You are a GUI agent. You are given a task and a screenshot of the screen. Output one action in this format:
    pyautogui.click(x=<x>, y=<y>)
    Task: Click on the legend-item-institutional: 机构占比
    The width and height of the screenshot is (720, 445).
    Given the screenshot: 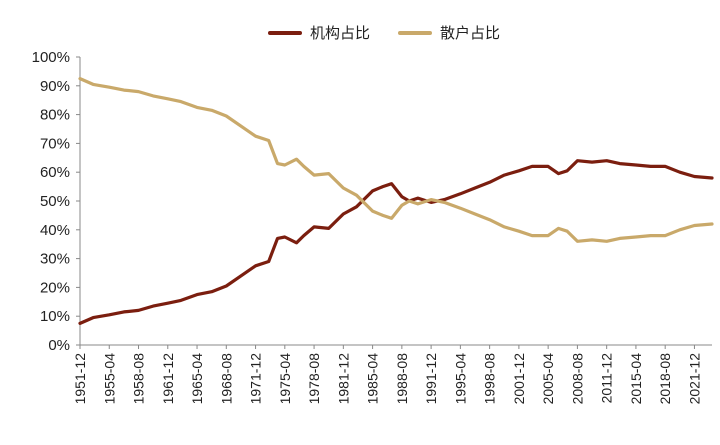 What is the action you would take?
    pyautogui.click(x=319, y=32)
    